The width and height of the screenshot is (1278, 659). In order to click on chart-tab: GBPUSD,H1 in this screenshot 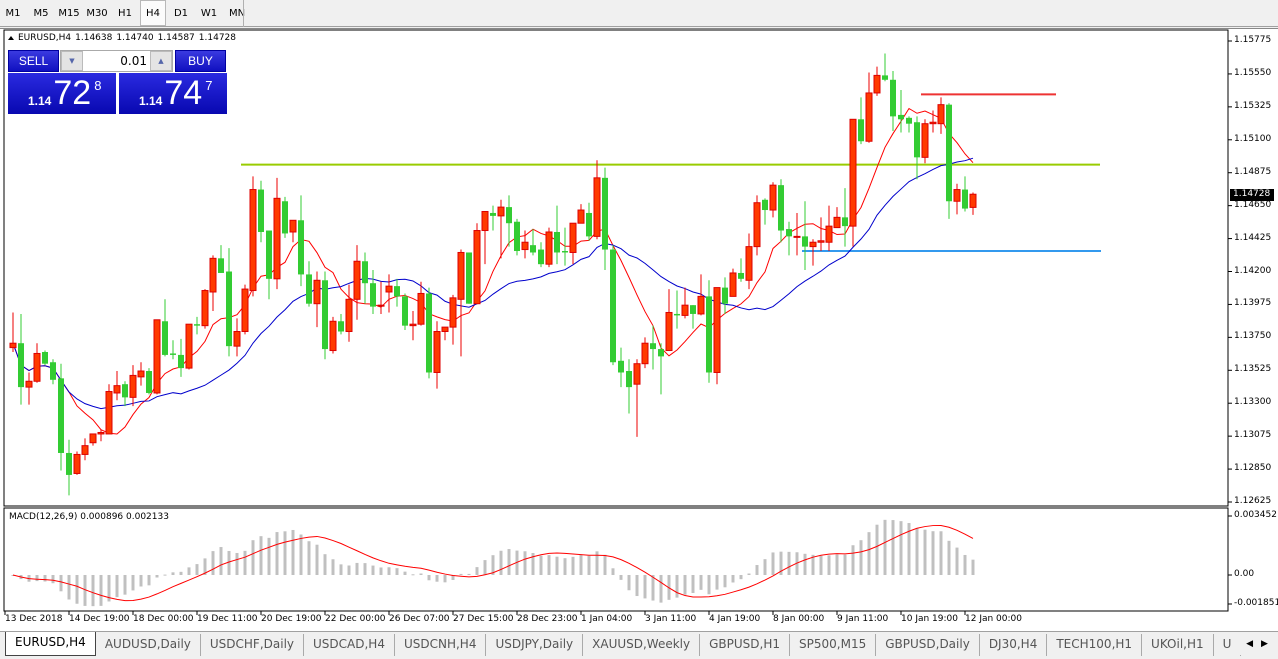, I will do `click(745, 645)`.